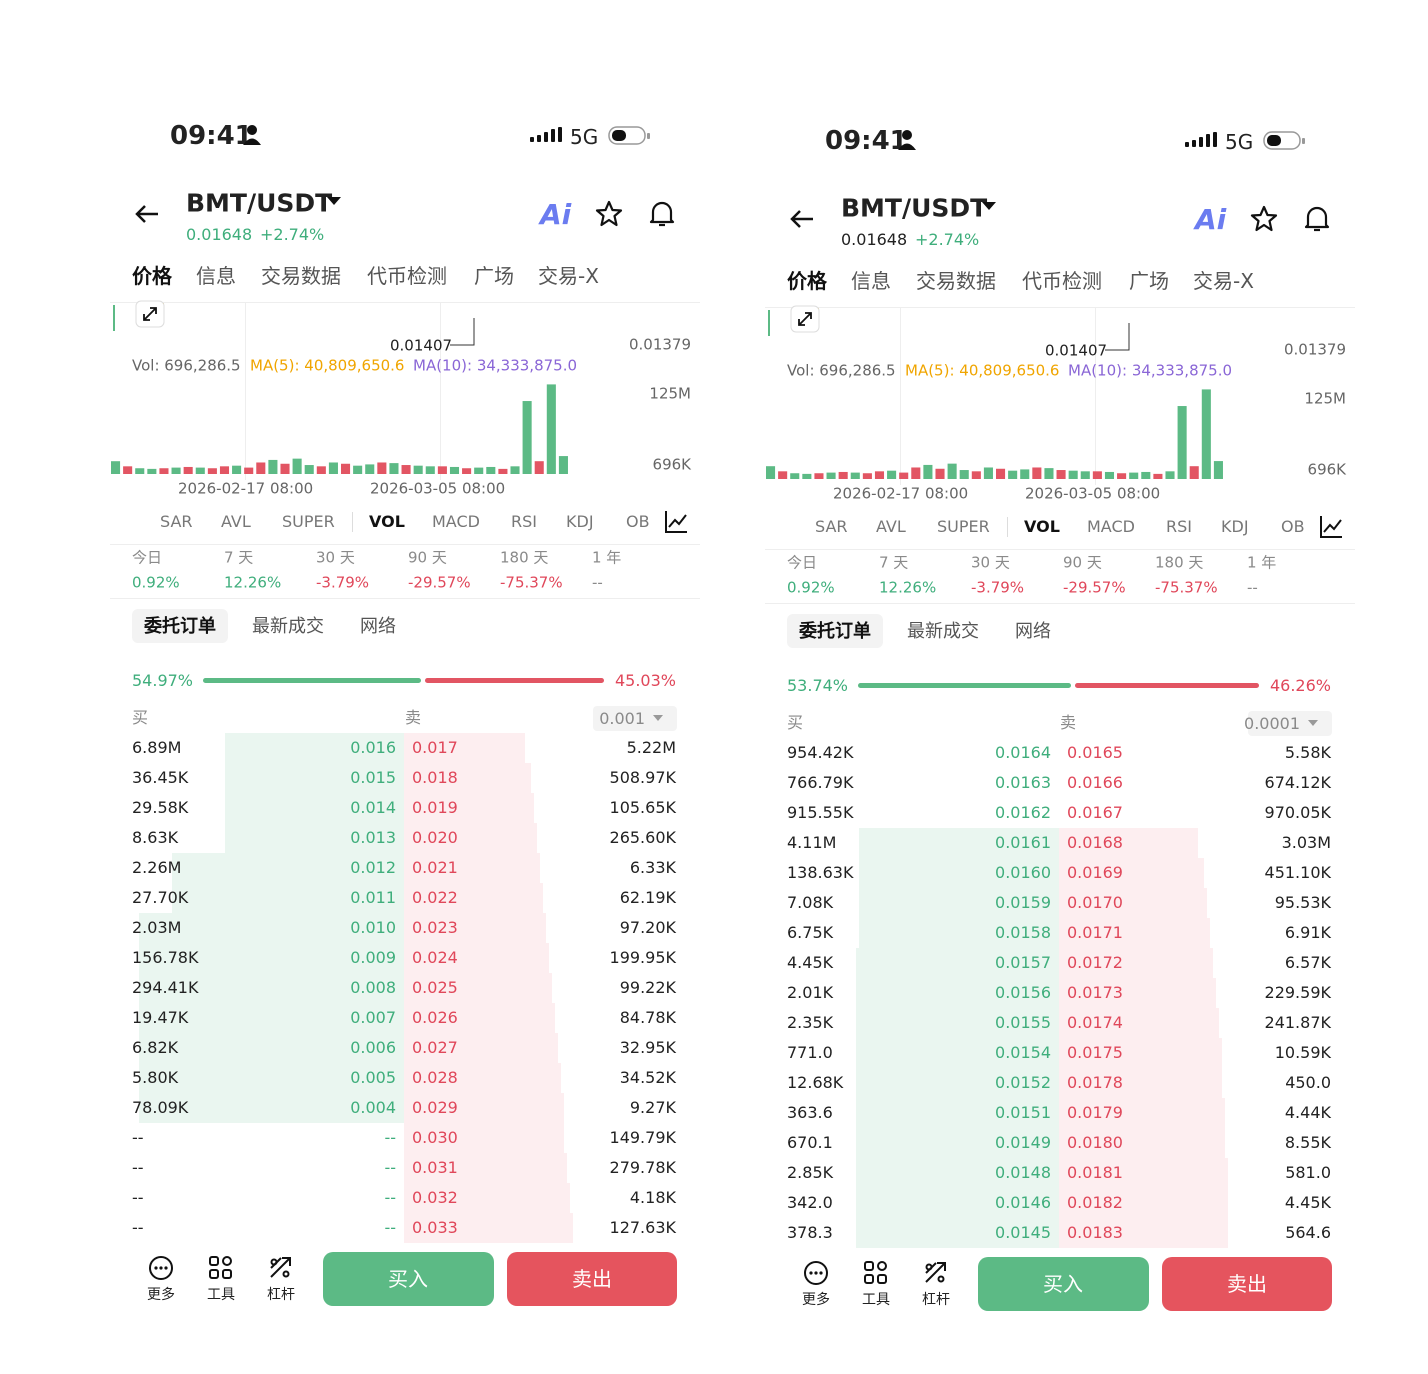  What do you see at coordinates (155, 837) in the screenshot?
I see `buy-quantity: 8.63K` at bounding box center [155, 837].